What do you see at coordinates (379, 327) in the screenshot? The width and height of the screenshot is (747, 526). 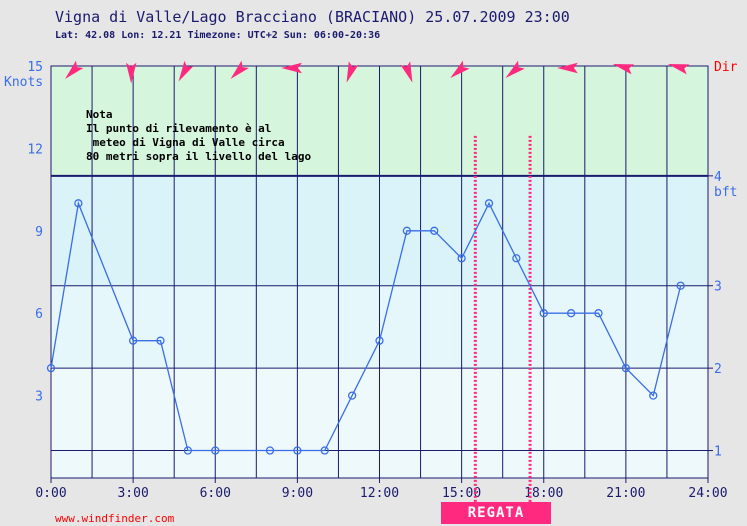 I see `background-band` at bounding box center [379, 327].